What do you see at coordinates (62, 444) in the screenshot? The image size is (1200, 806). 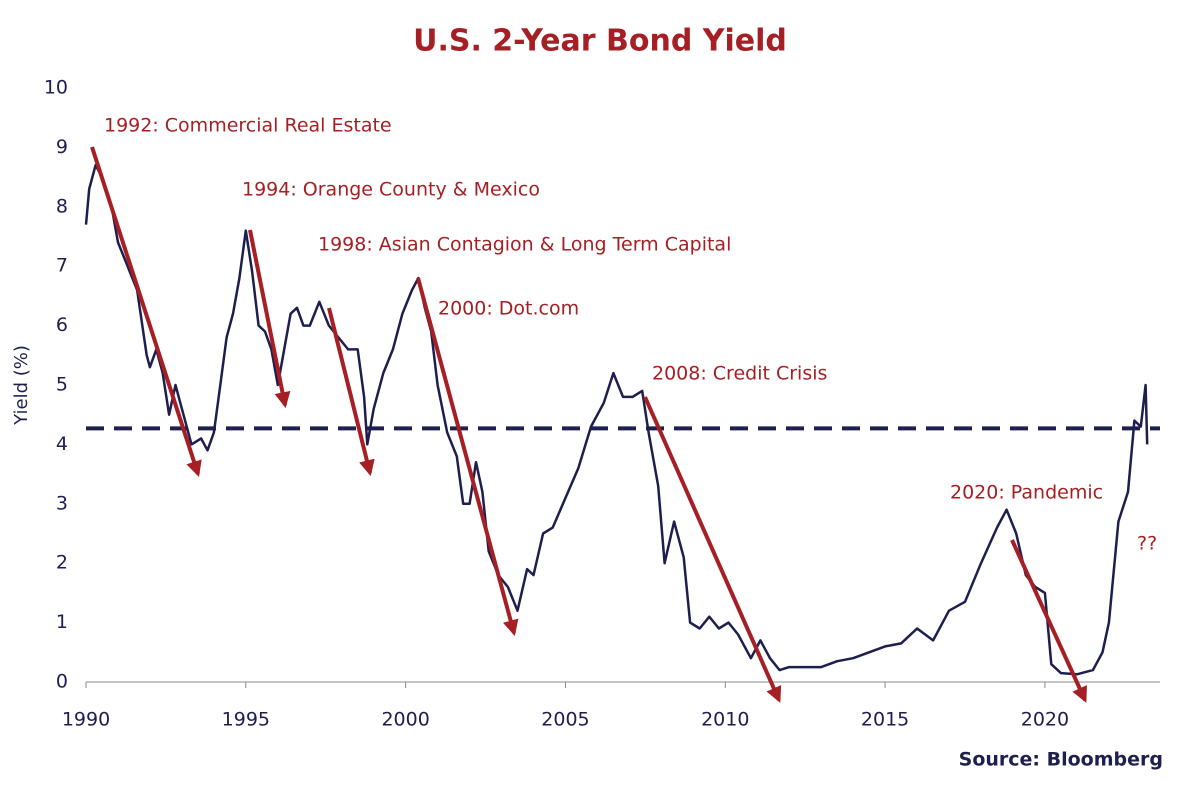 I see `y-tick-label: 4` at bounding box center [62, 444].